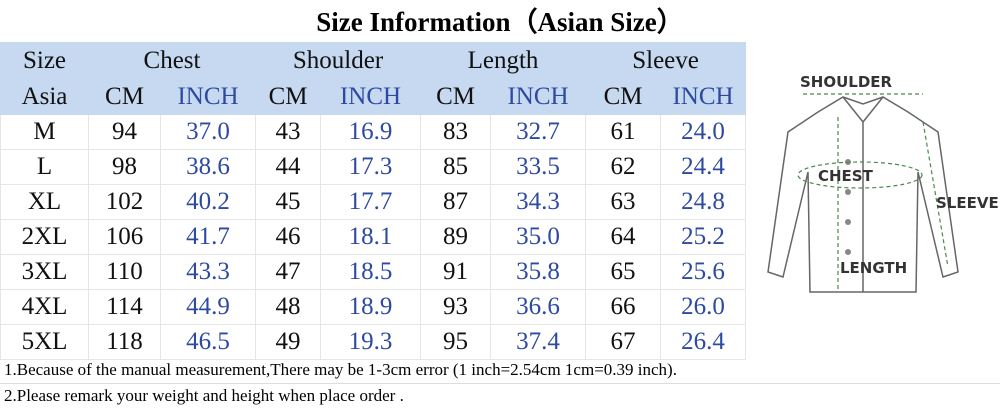 This screenshot has height=412, width=1000. I want to click on cell: 106, so click(124, 237).